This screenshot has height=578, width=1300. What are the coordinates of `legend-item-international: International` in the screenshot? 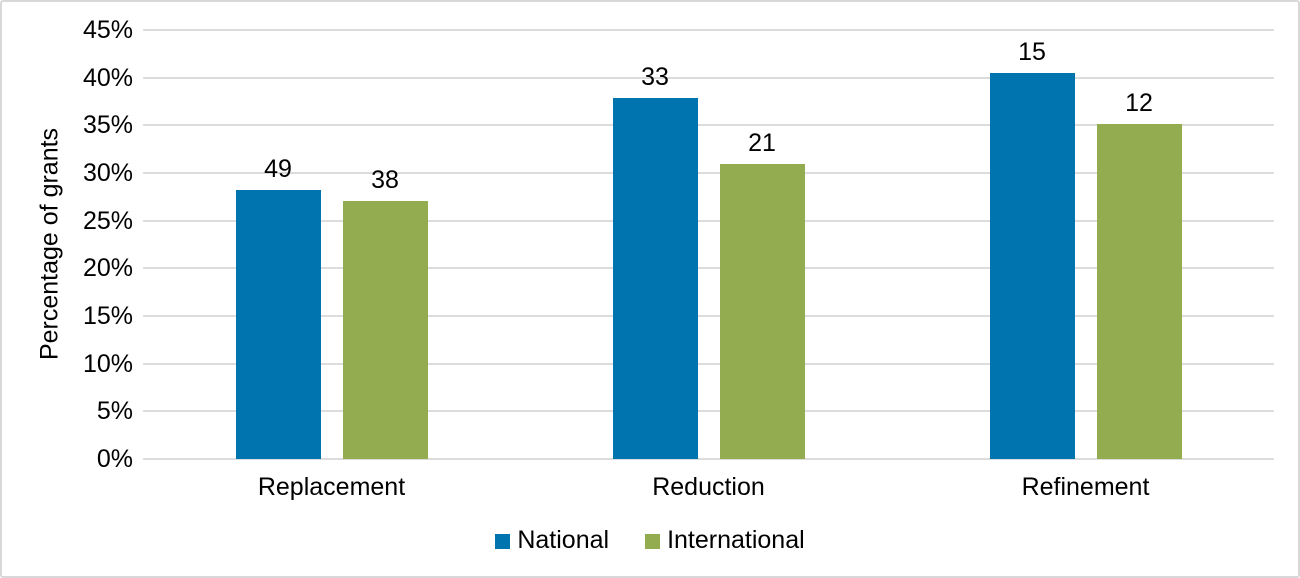 It's located at (725, 540).